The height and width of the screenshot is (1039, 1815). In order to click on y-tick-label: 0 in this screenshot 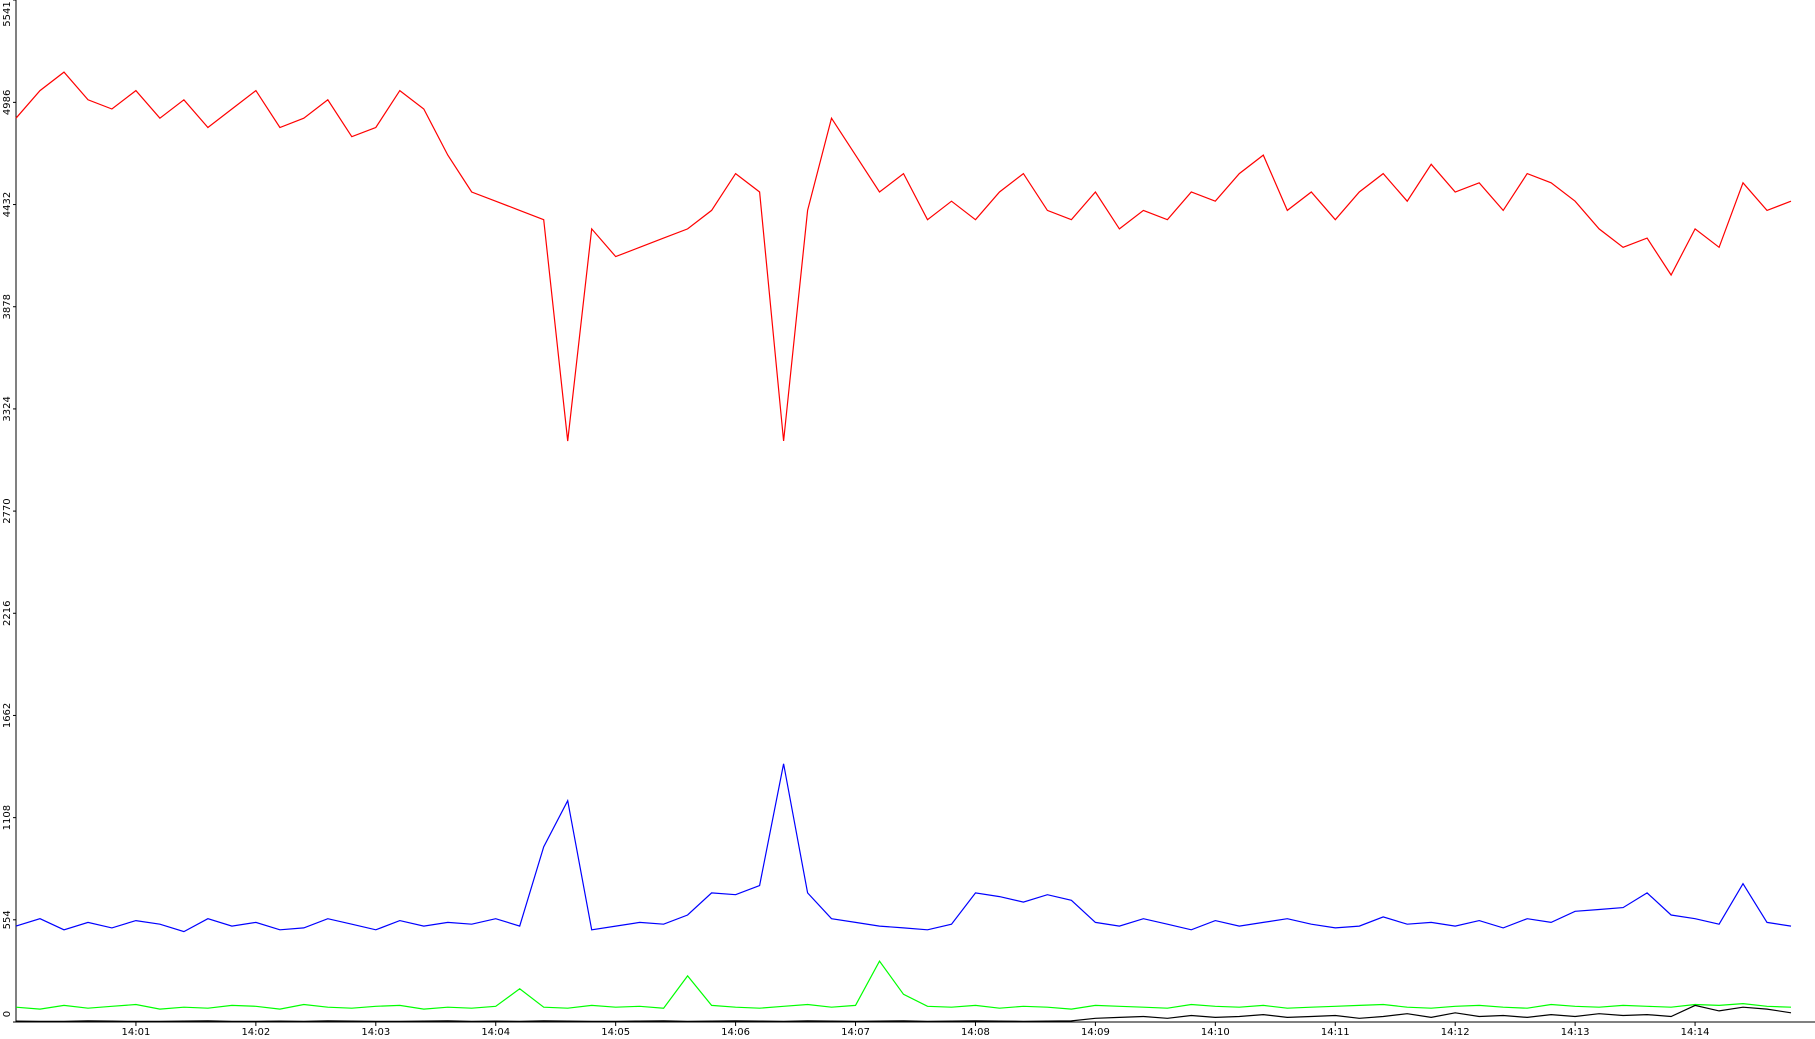, I will do `click(7, 1014)`.